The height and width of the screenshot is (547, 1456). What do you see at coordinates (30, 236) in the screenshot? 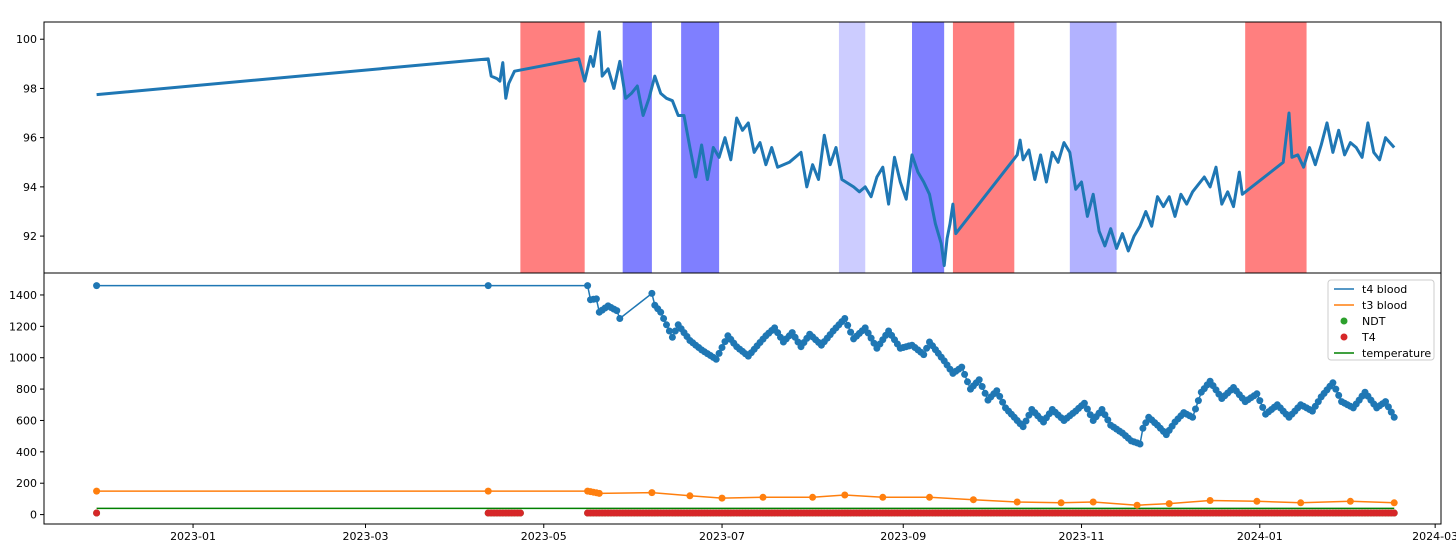
I see `top-y-tick-label: 92` at bounding box center [30, 236].